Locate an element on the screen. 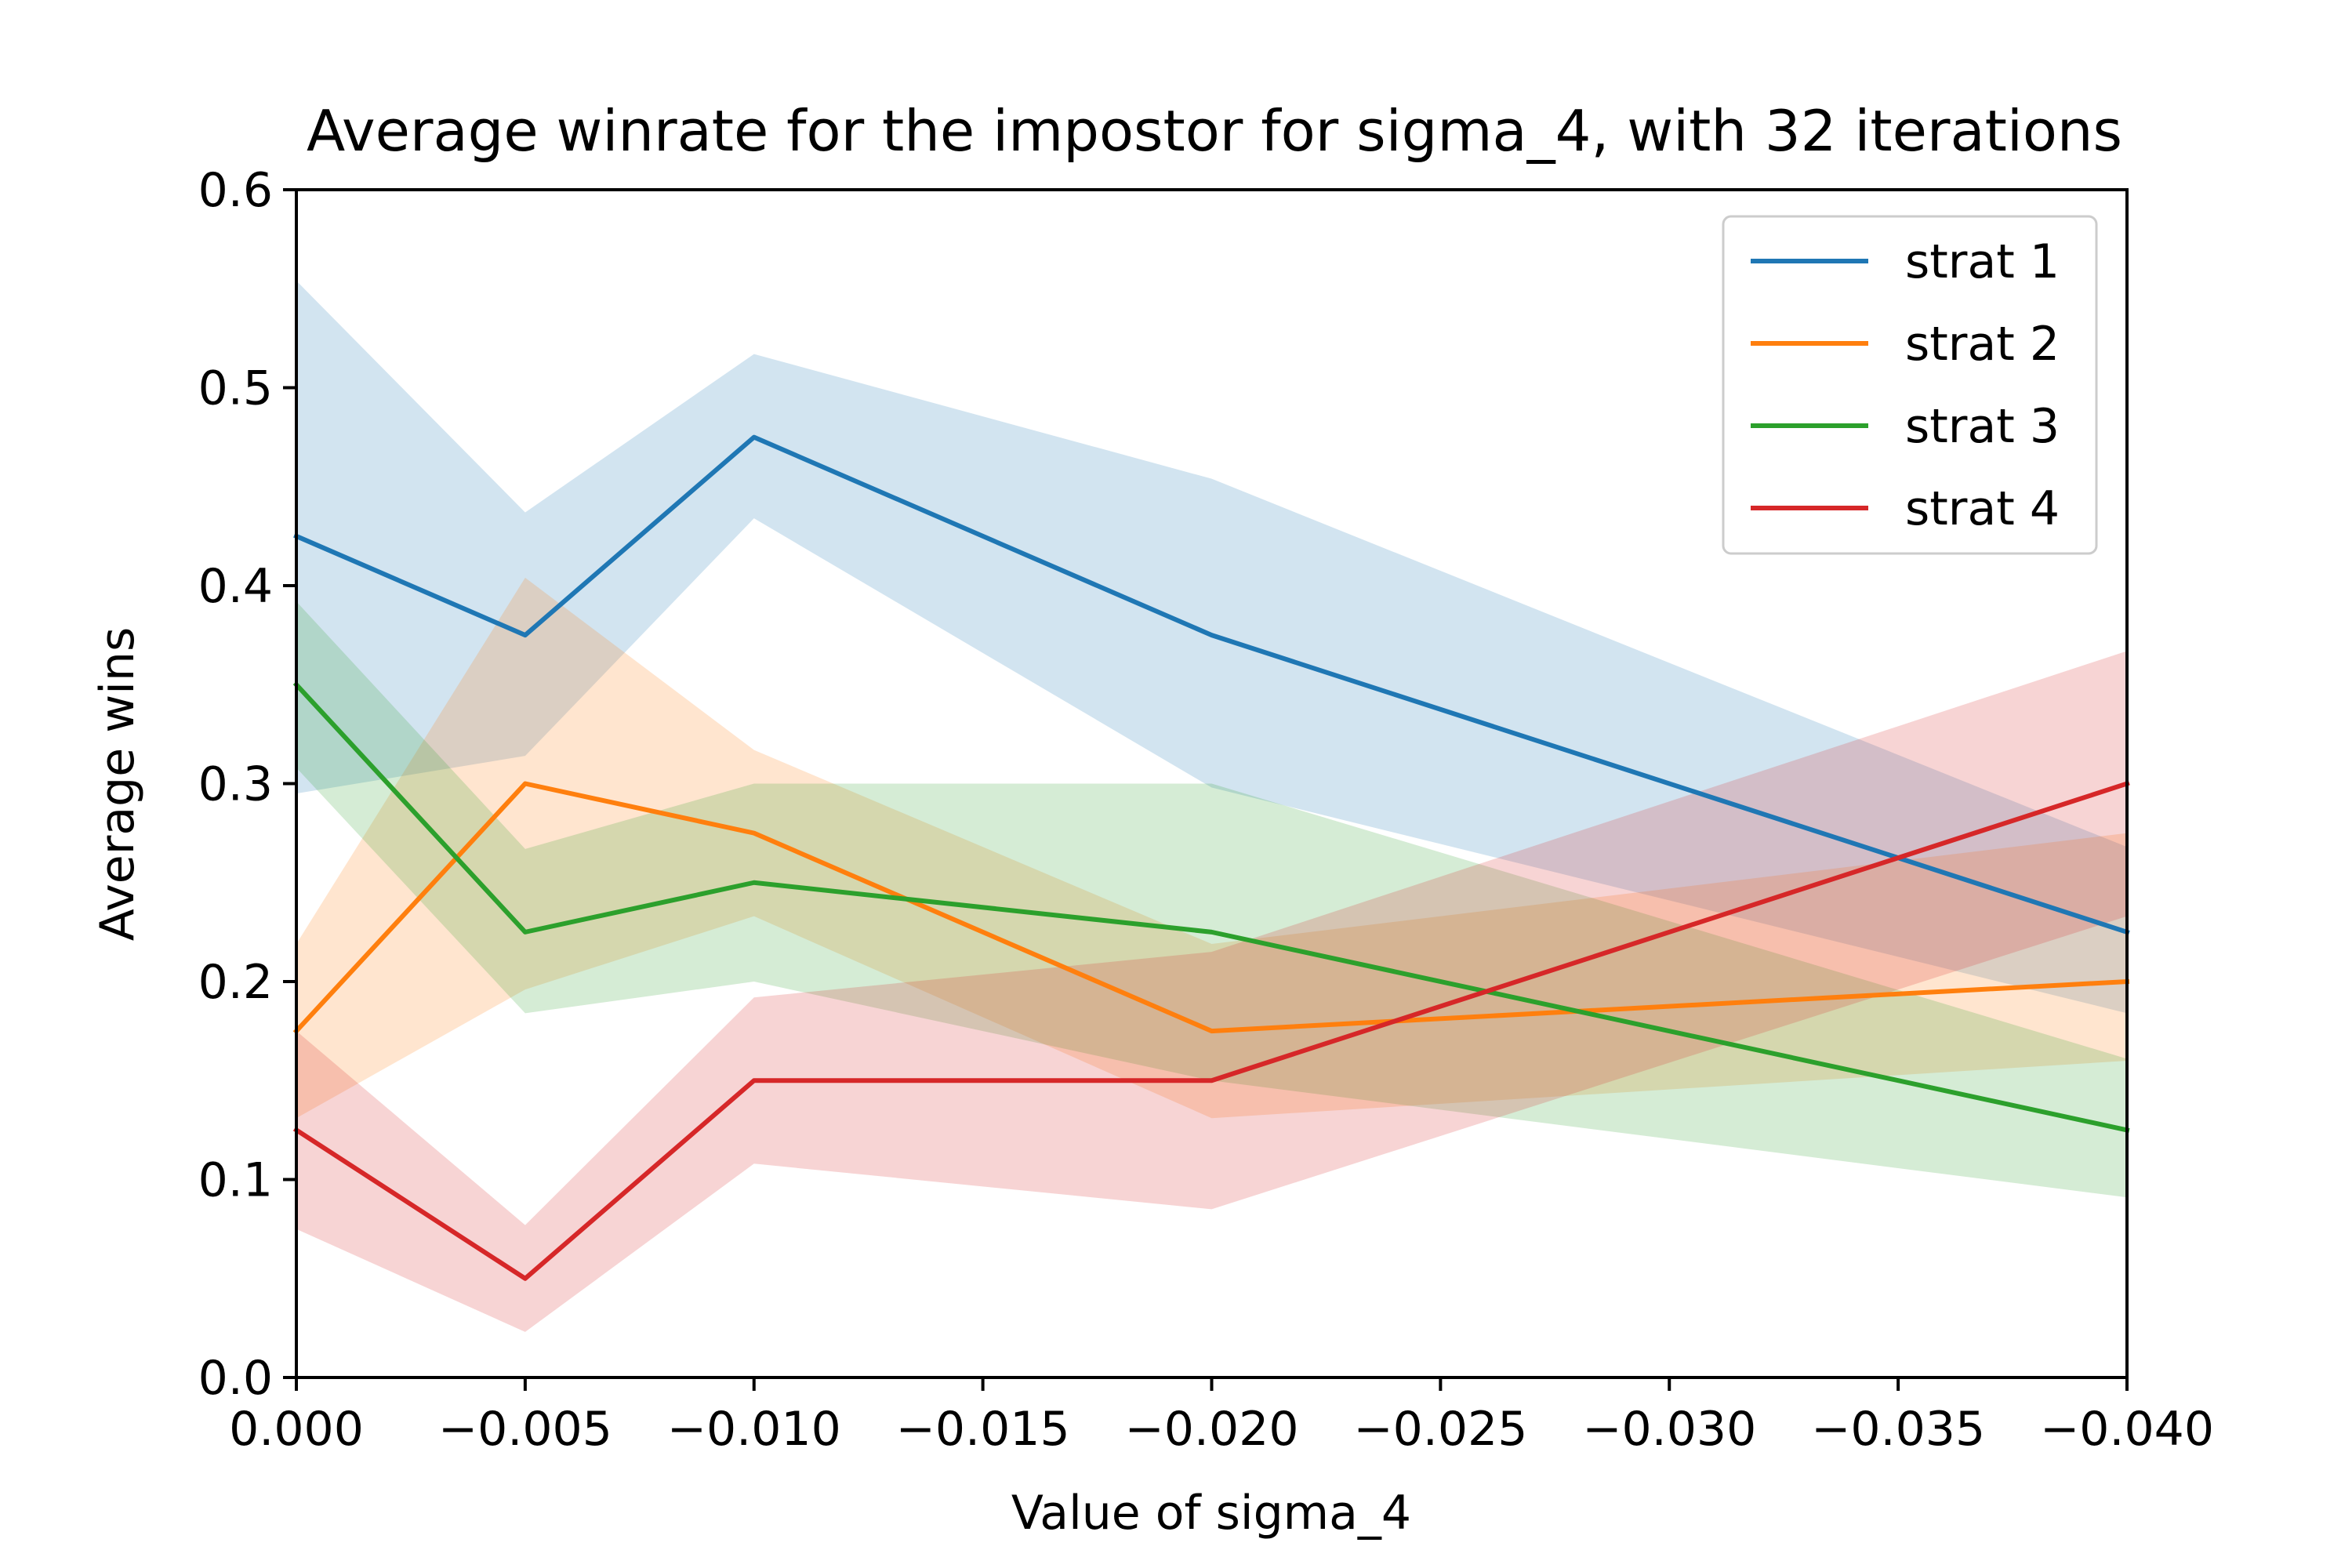  y-axis-label: Average wins is located at coordinates (117, 784).